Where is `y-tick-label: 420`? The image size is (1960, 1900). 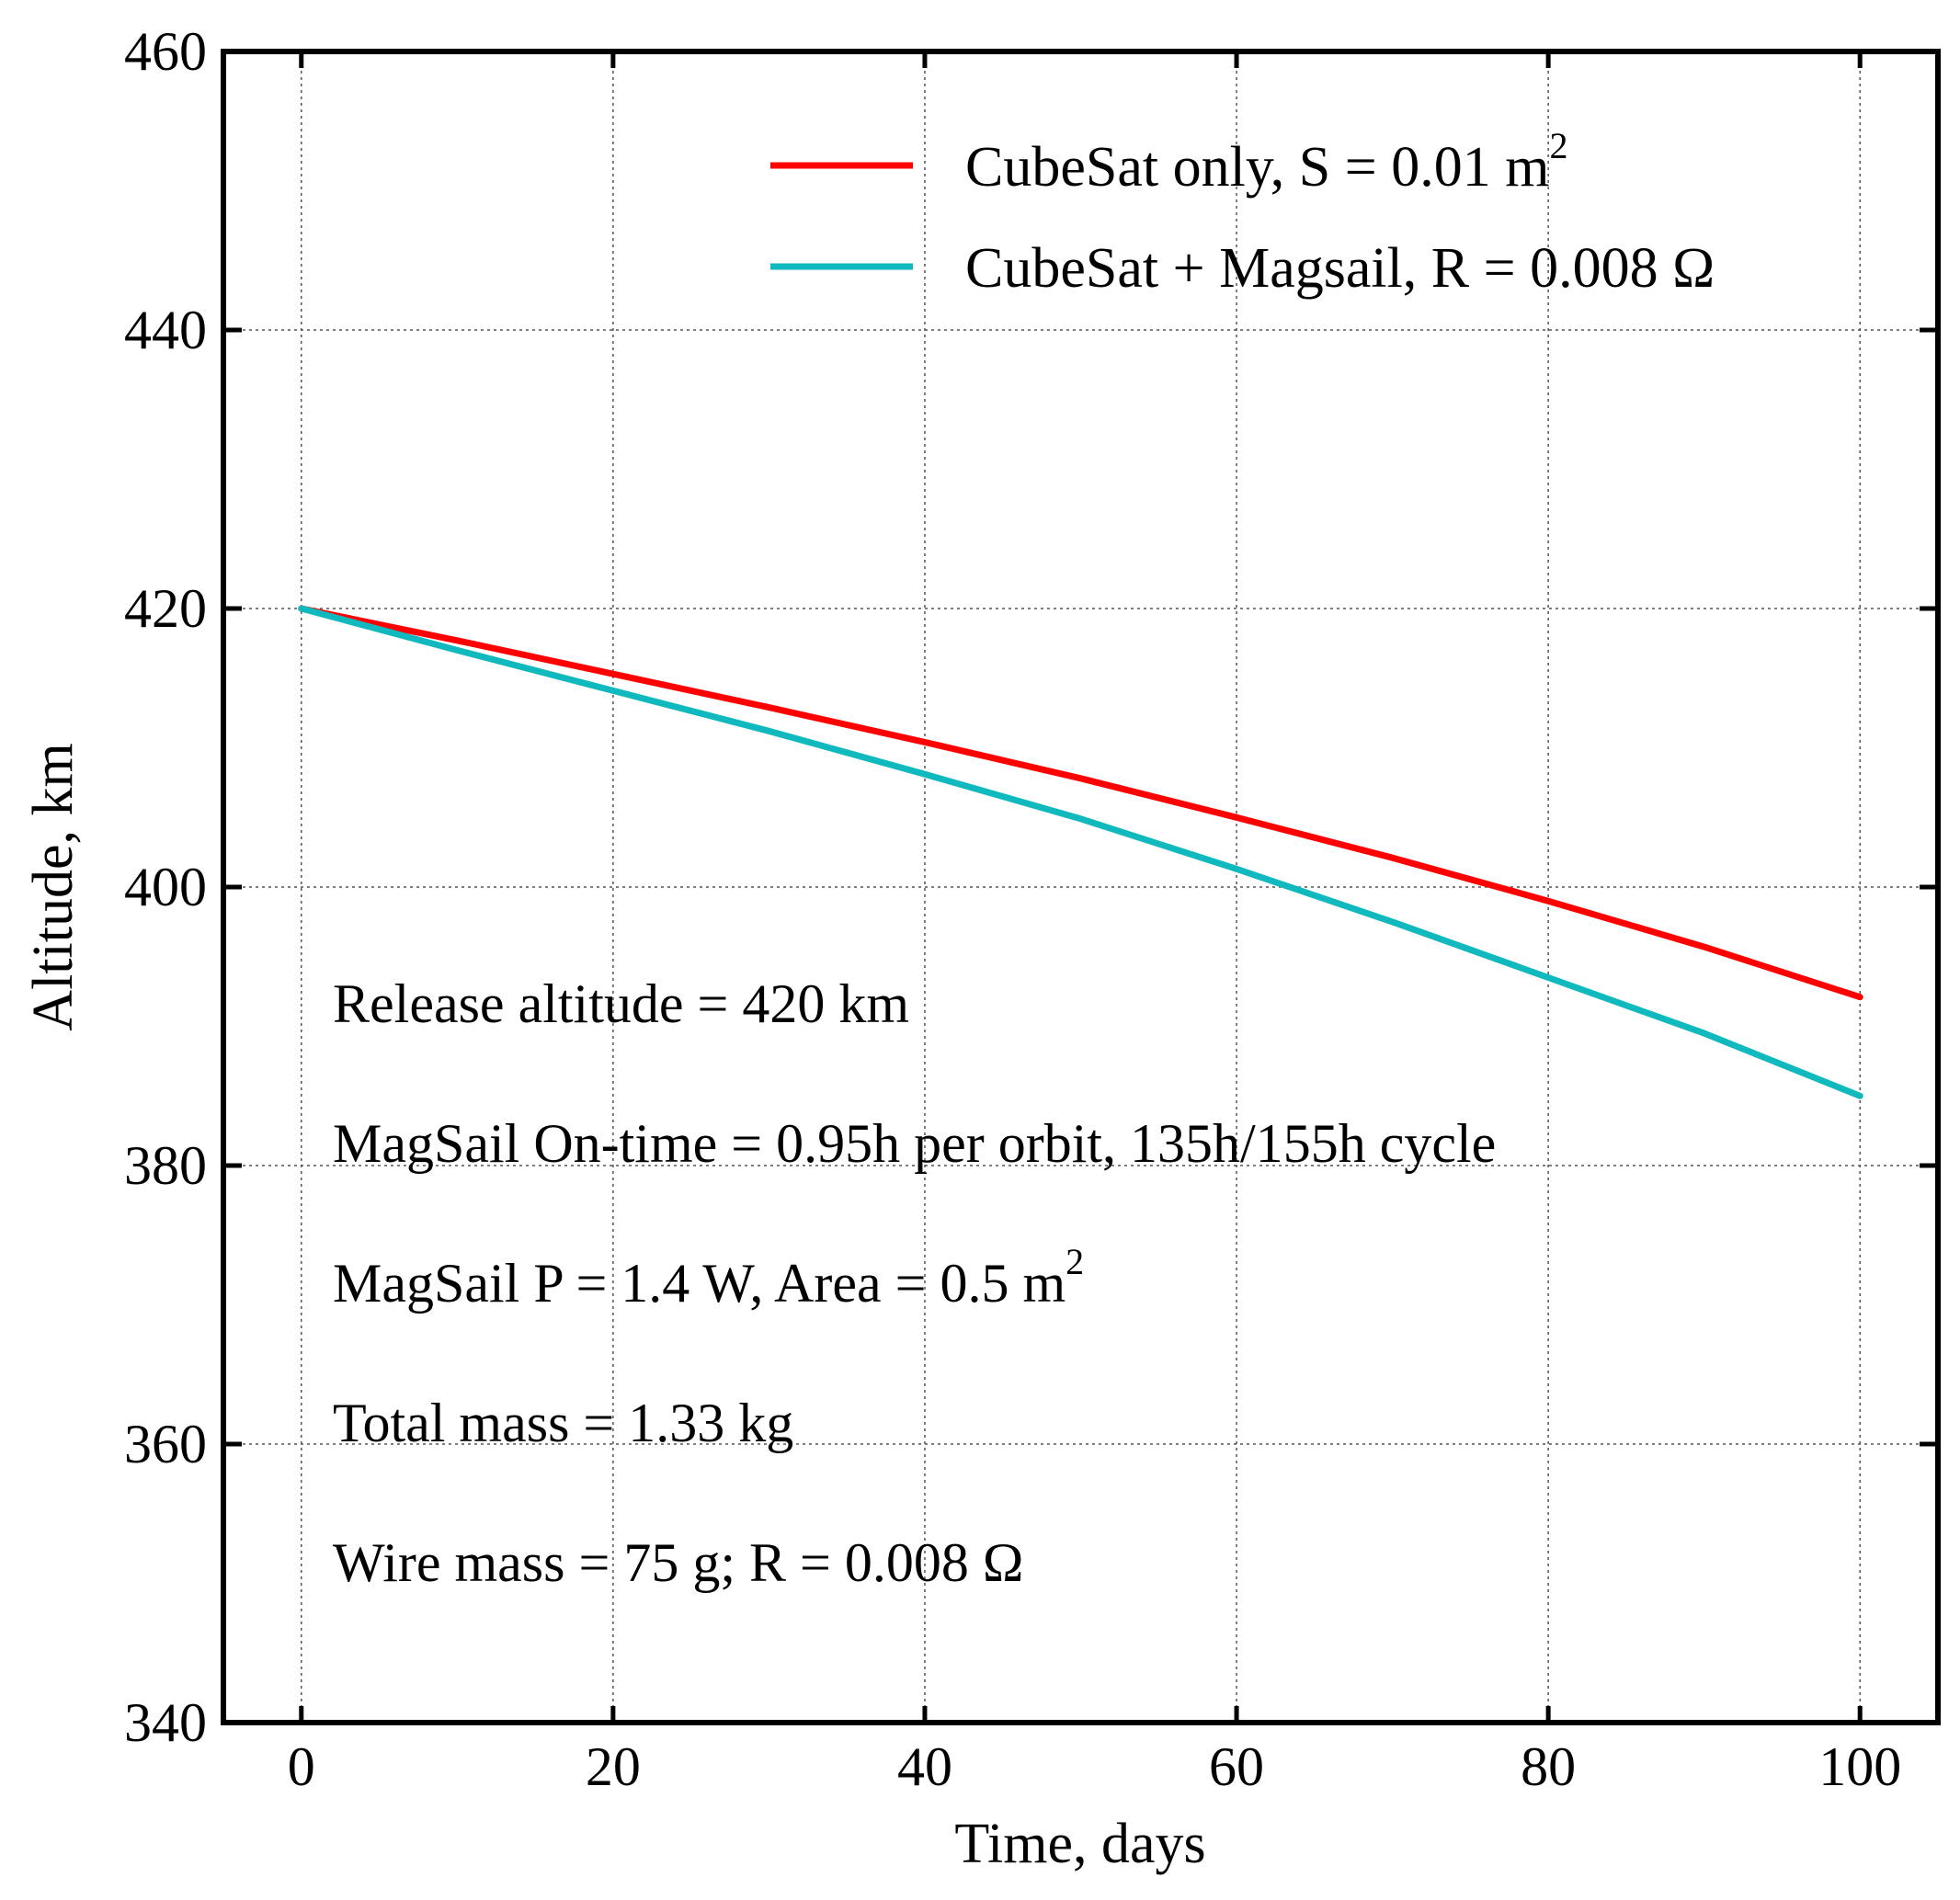 y-tick-label: 420 is located at coordinates (165, 608).